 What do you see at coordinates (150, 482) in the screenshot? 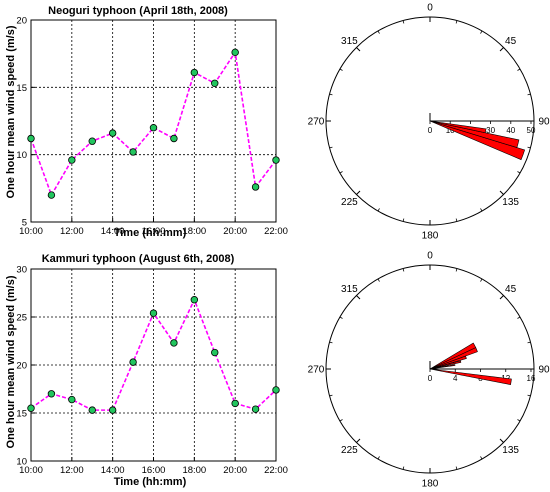
I see `x-axis-label: Time (hh:mm)` at bounding box center [150, 482].